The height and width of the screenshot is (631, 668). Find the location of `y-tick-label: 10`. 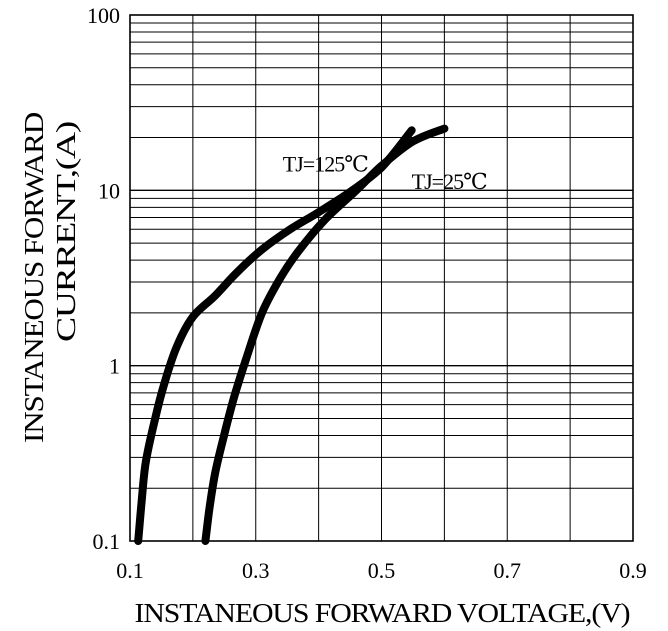

y-tick-label: 10 is located at coordinates (109, 190).